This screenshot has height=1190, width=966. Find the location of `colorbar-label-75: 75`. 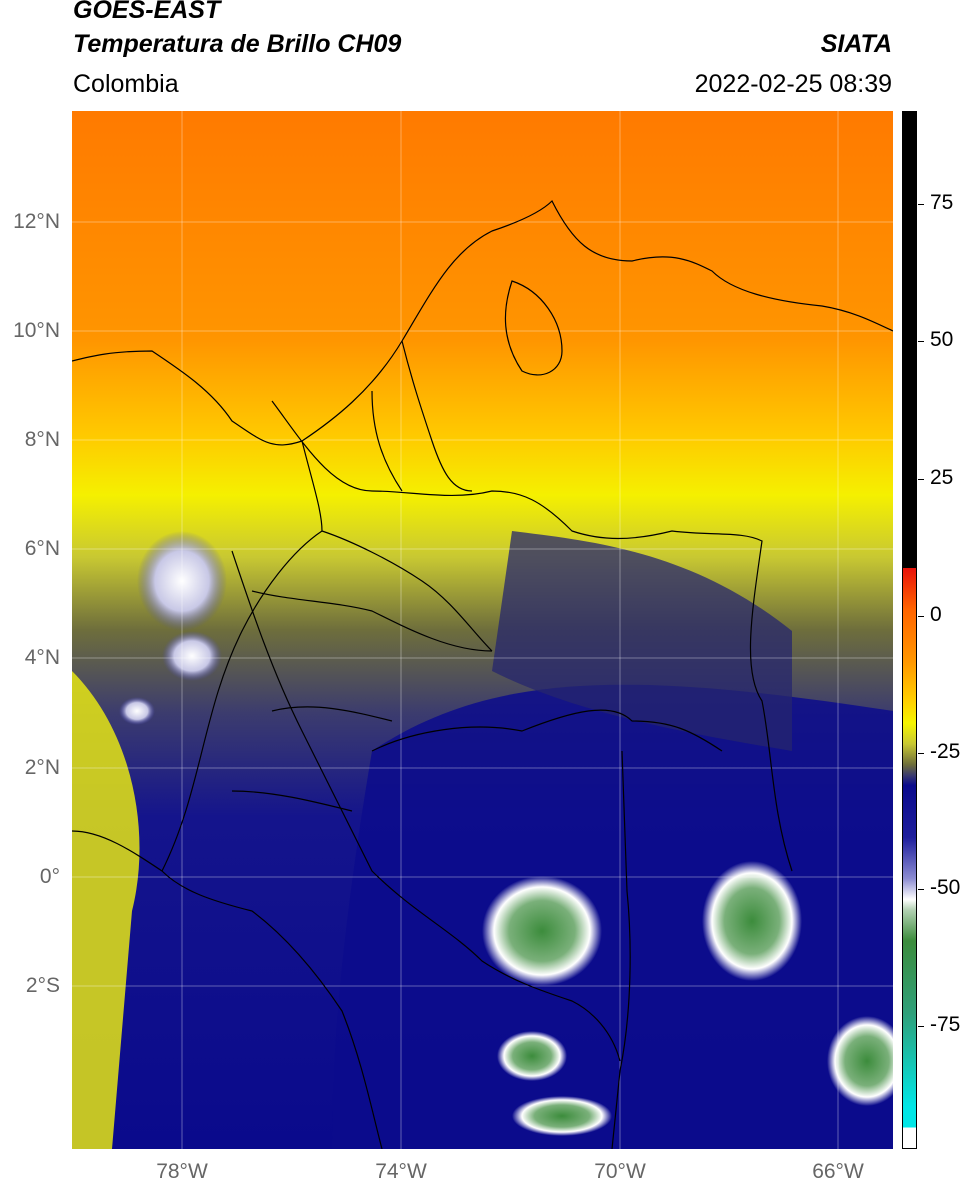

colorbar-label-75: 75 is located at coordinates (942, 202).